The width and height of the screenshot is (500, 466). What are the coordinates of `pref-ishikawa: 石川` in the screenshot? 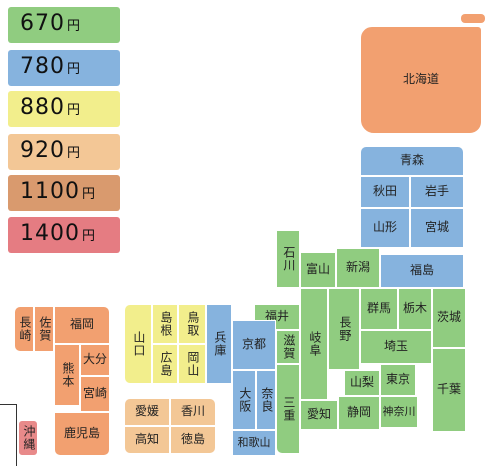 It's located at (288, 259).